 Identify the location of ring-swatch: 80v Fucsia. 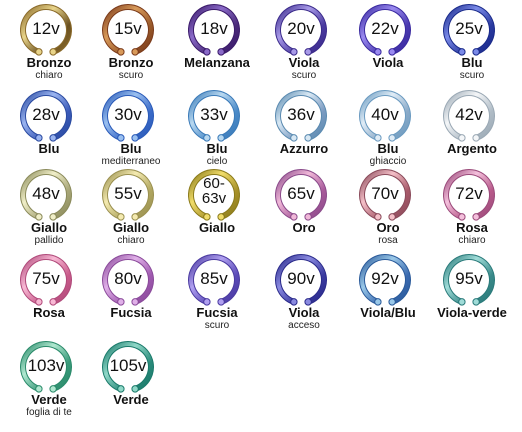
(131, 292).